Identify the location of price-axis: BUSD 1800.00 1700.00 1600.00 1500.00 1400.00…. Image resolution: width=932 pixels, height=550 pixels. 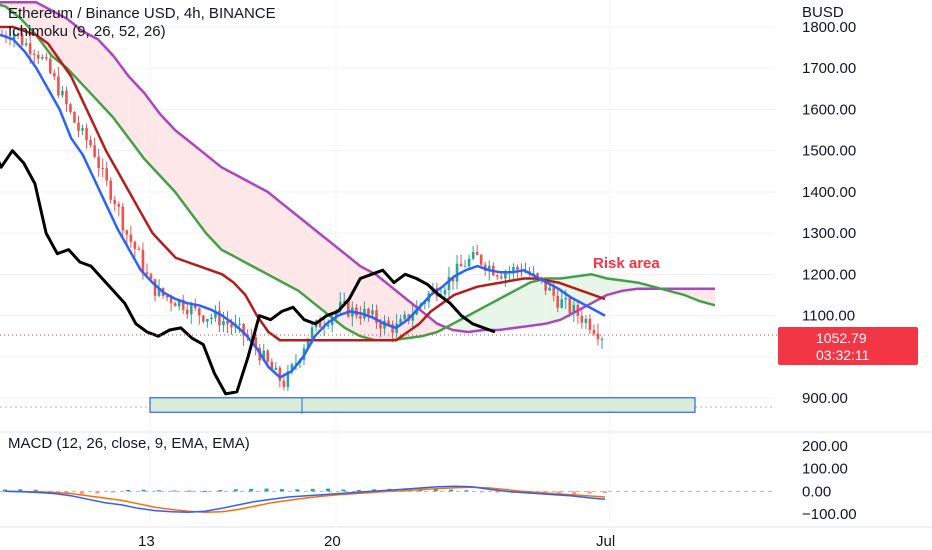
(848, 205).